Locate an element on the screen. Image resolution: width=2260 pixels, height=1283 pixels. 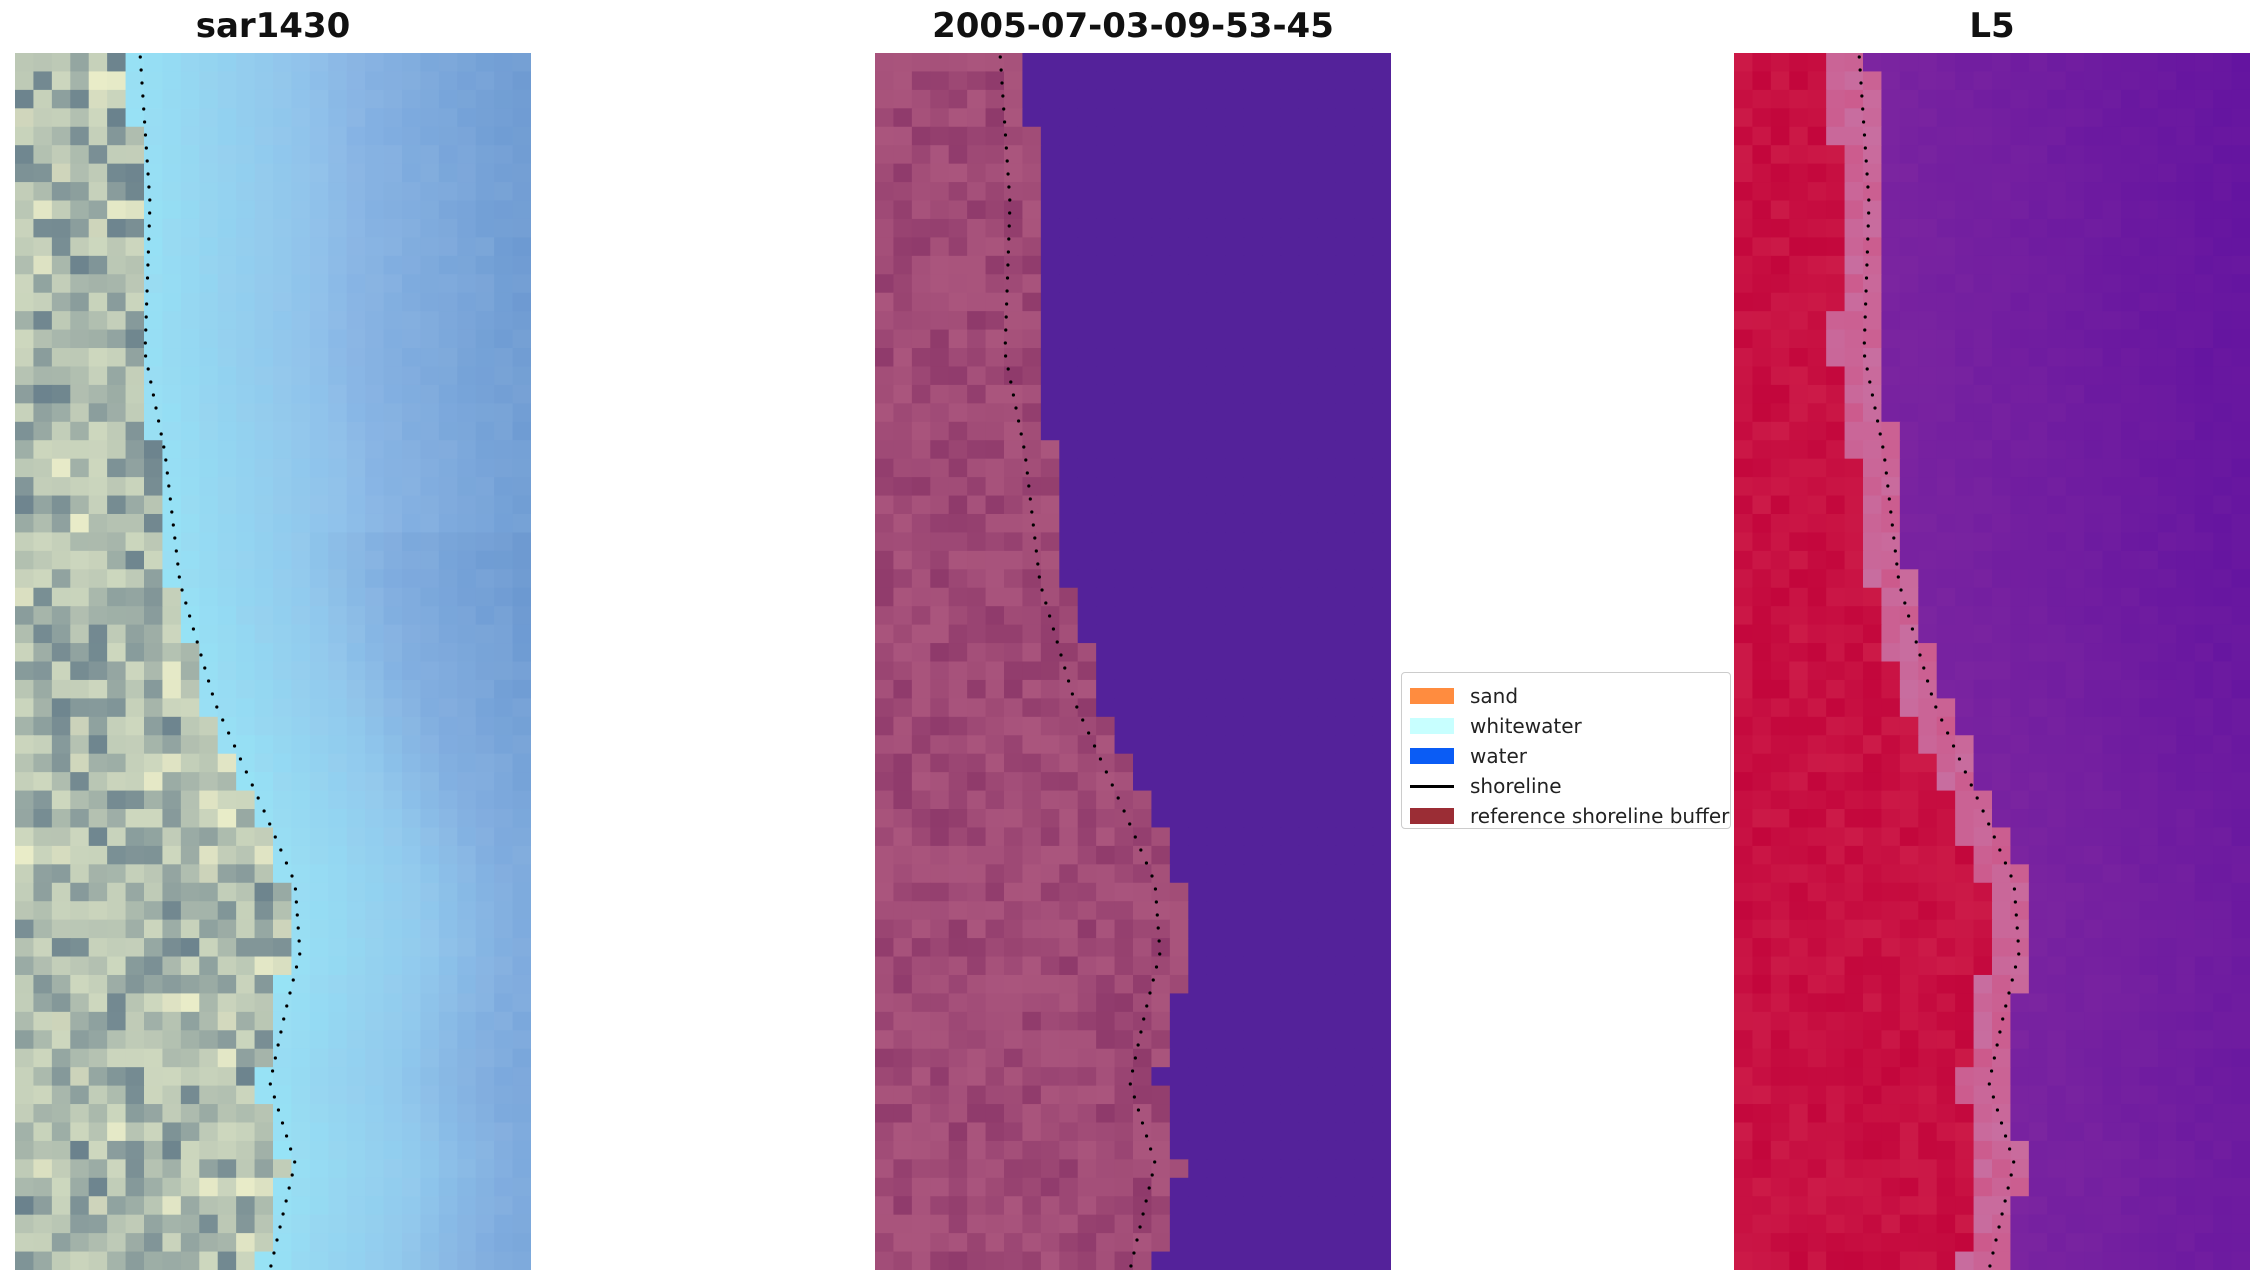
panel-title-index: L5 is located at coordinates (1992, 26).